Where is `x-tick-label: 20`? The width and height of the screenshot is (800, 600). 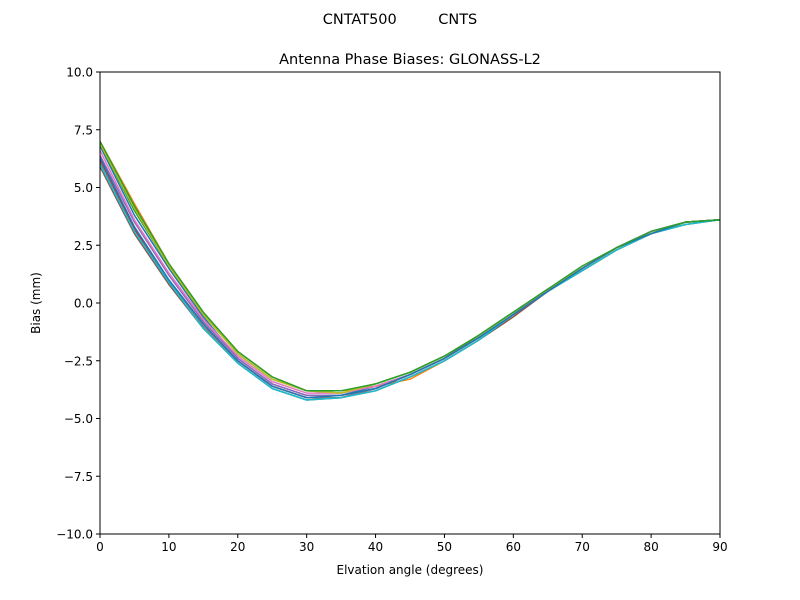
x-tick-label: 20 is located at coordinates (237, 547).